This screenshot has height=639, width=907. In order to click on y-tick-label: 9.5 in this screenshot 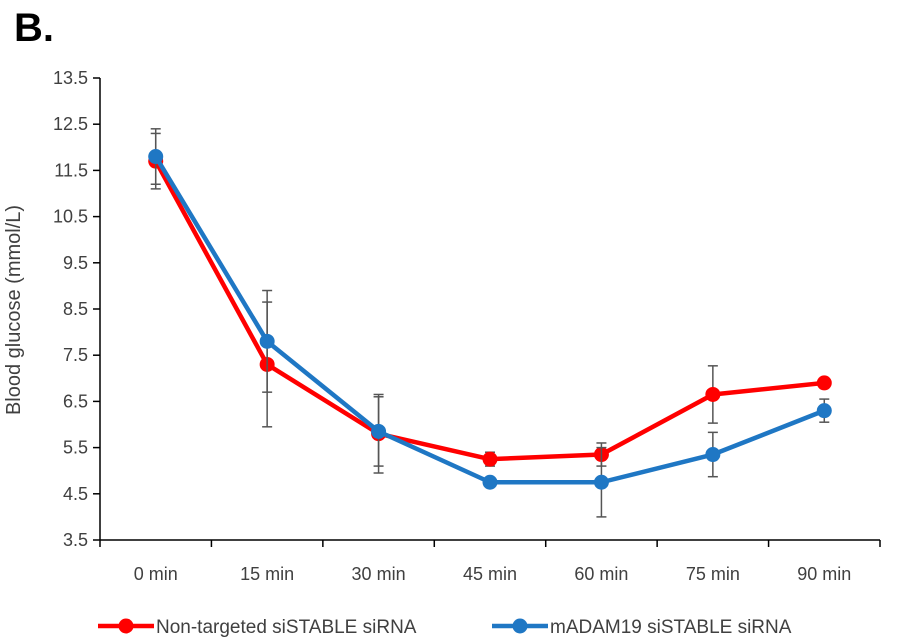, I will do `click(75, 263)`.